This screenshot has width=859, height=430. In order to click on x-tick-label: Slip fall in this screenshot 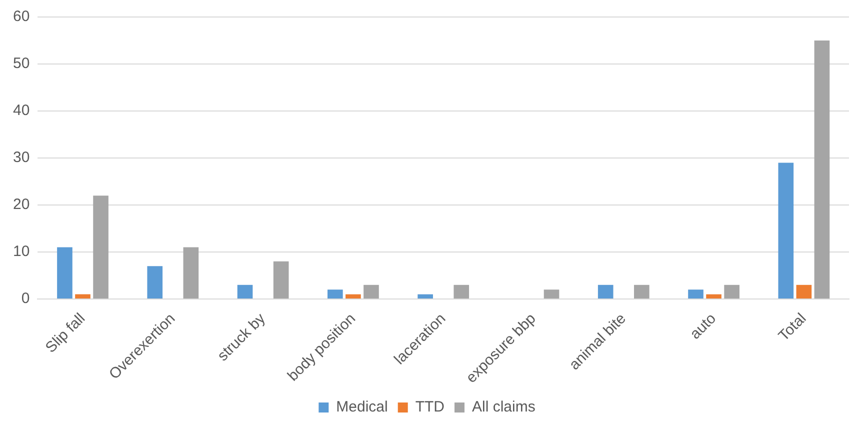, I will do `click(65, 333)`.